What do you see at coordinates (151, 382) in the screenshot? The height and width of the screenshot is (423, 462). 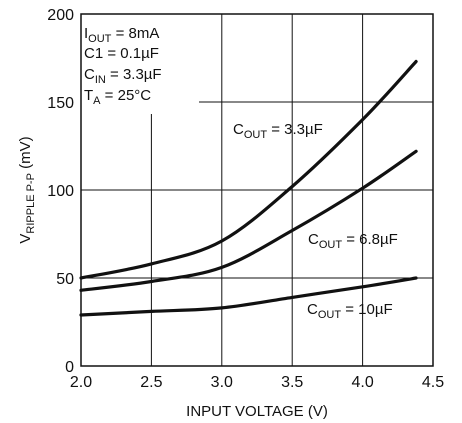 I see `x-tick-label: 2.5` at bounding box center [151, 382].